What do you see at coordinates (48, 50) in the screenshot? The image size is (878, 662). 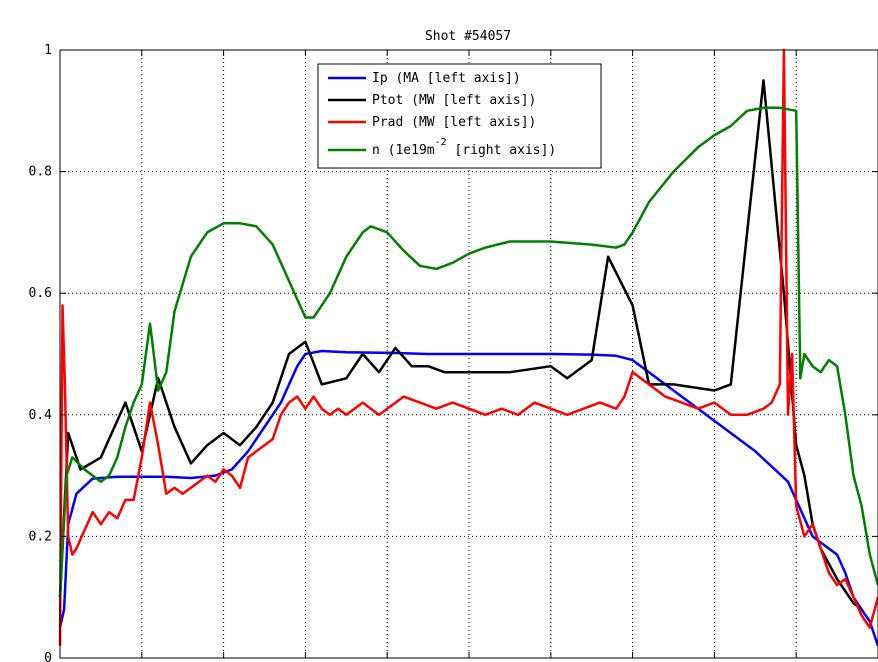 I see `y-tick-label-5: 1` at bounding box center [48, 50].